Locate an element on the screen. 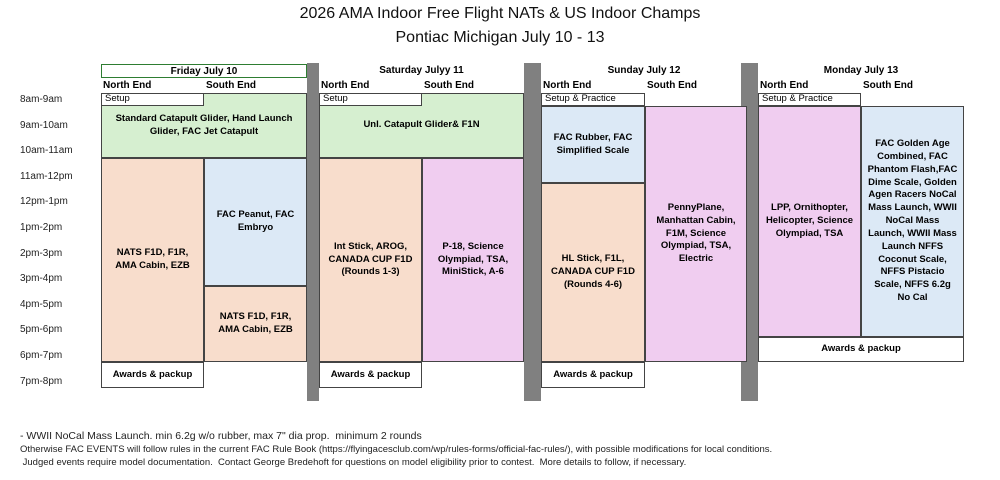 This screenshot has height=480, width=1000. time-label: 7pm-8pm is located at coordinates (41, 381).